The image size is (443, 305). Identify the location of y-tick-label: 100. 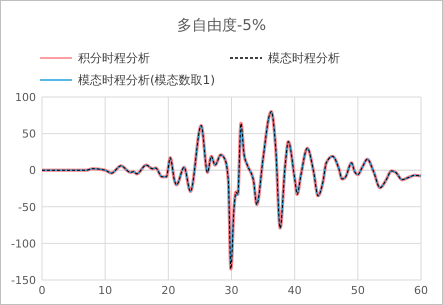
(25, 97).